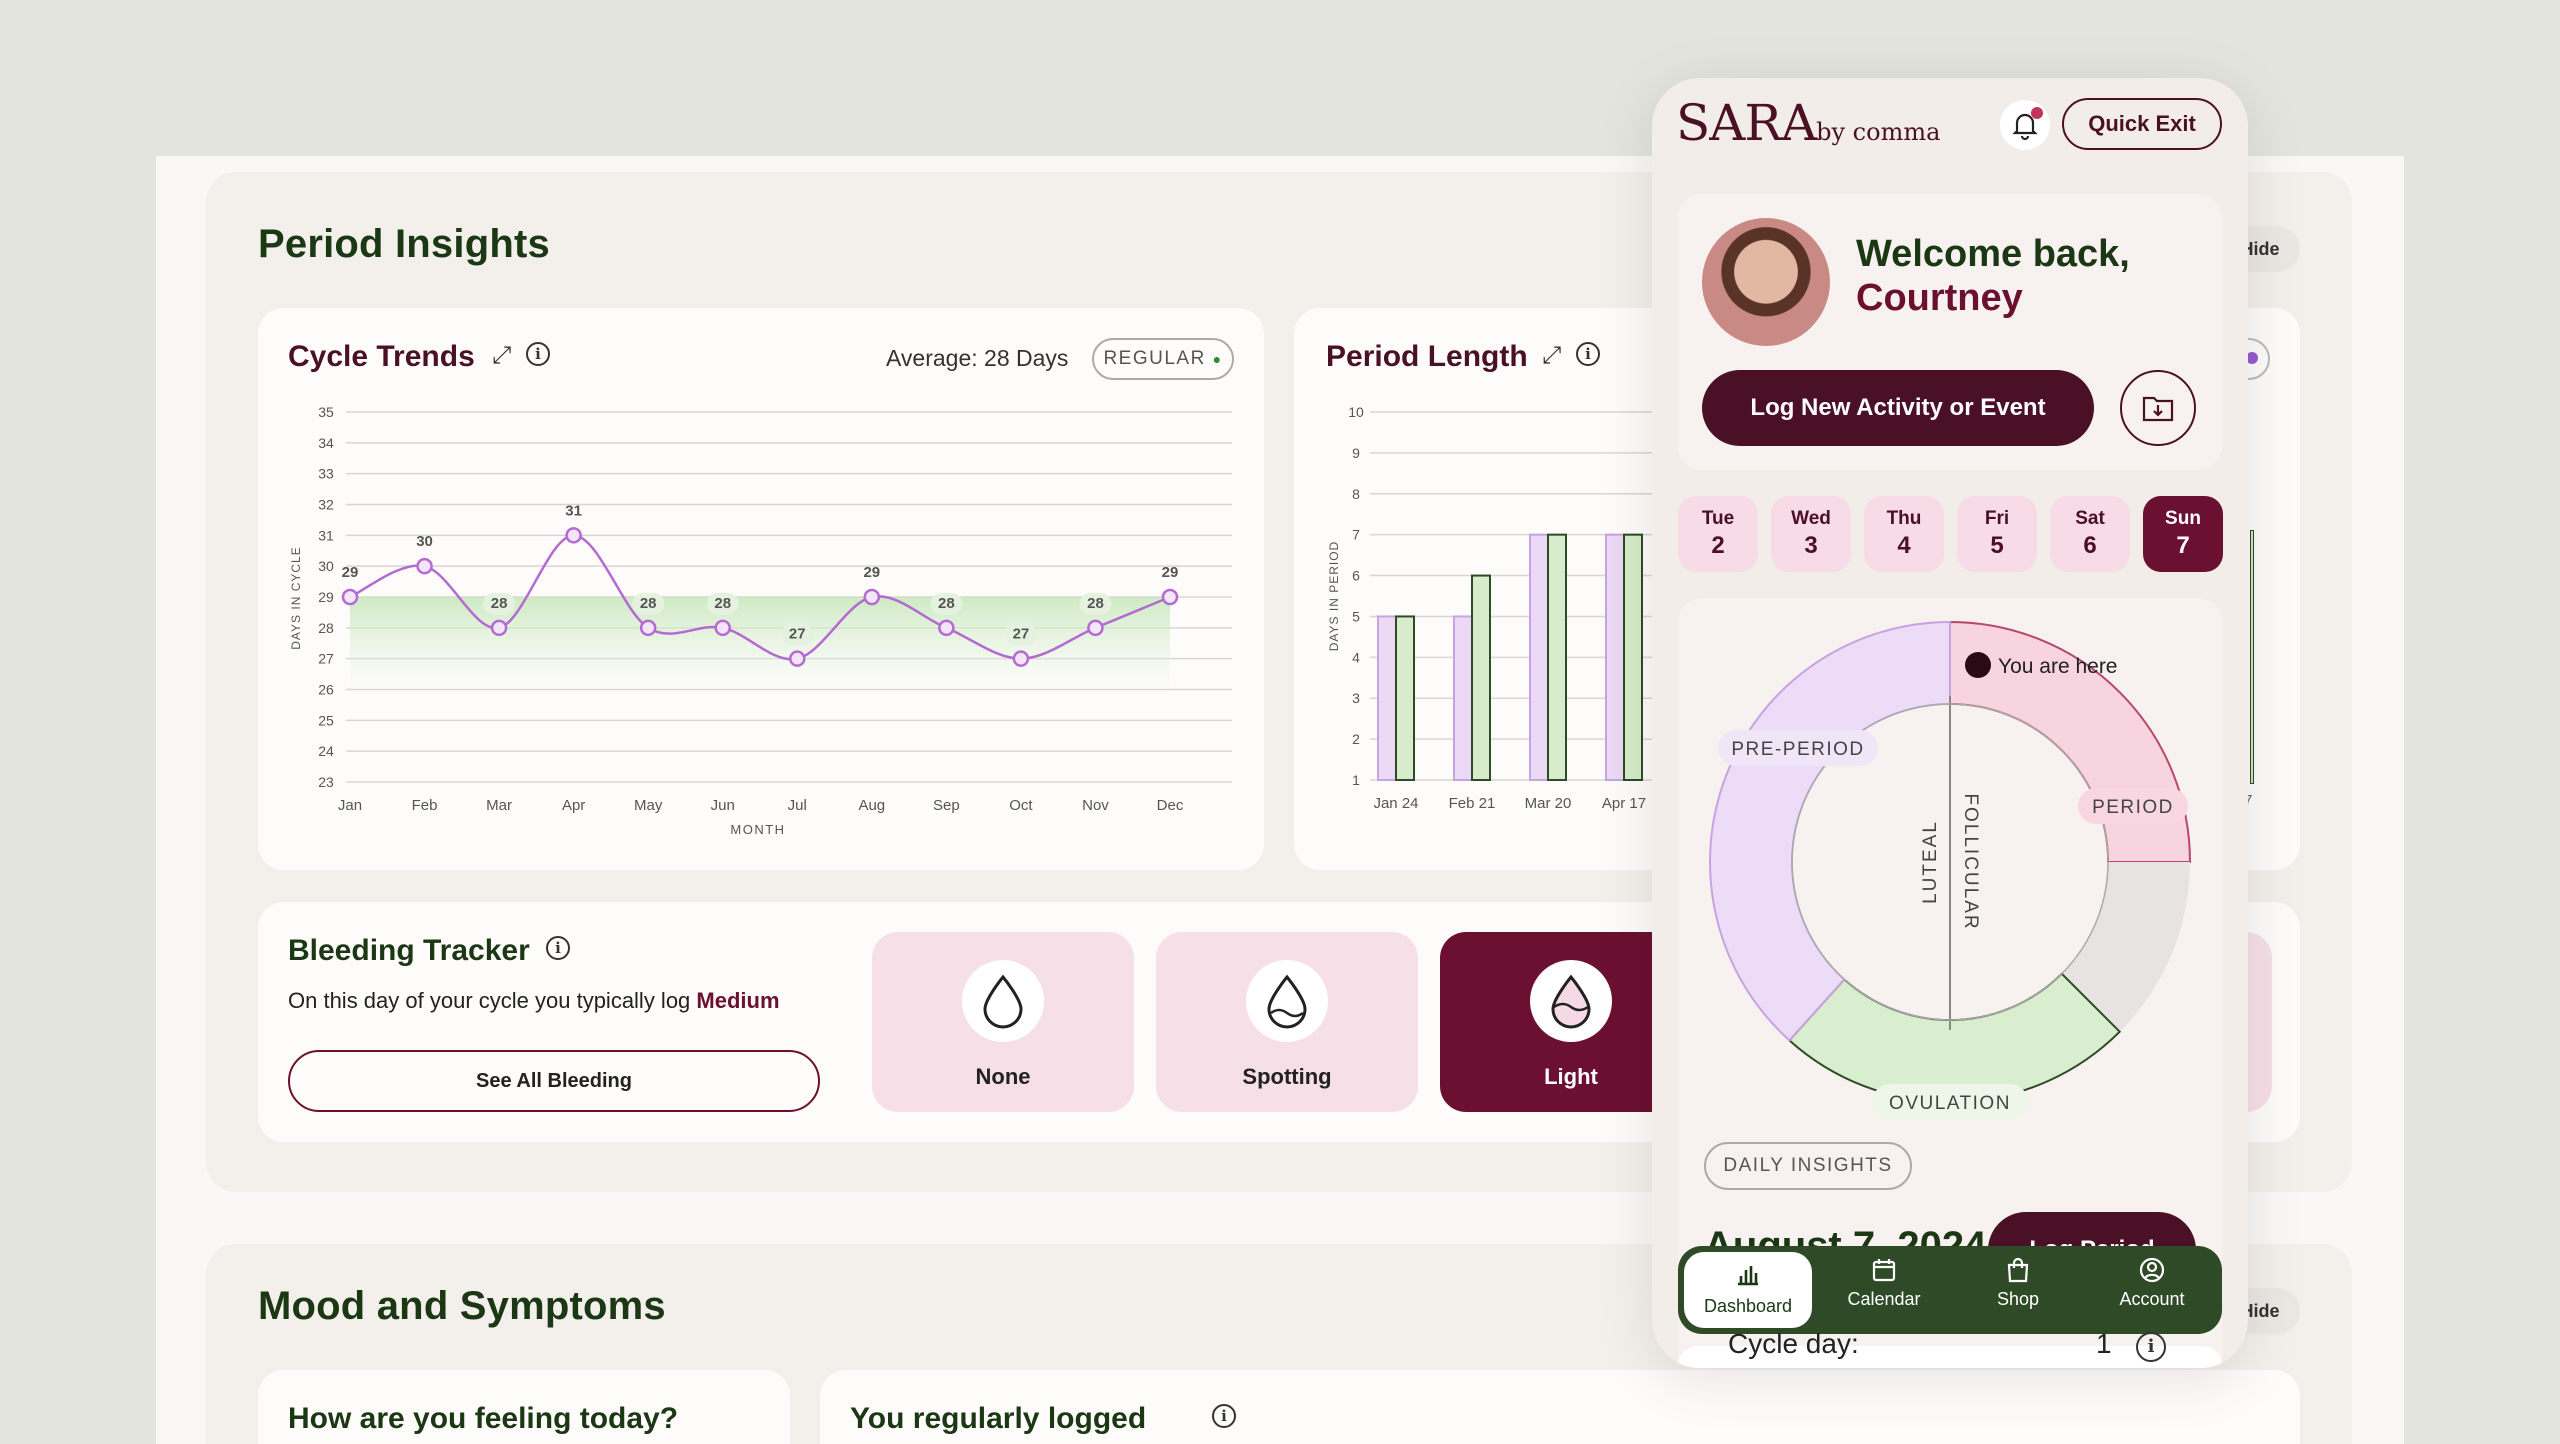 This screenshot has height=1444, width=2560. What do you see at coordinates (326, 443) in the screenshot?
I see `y-tick-label: 34` at bounding box center [326, 443].